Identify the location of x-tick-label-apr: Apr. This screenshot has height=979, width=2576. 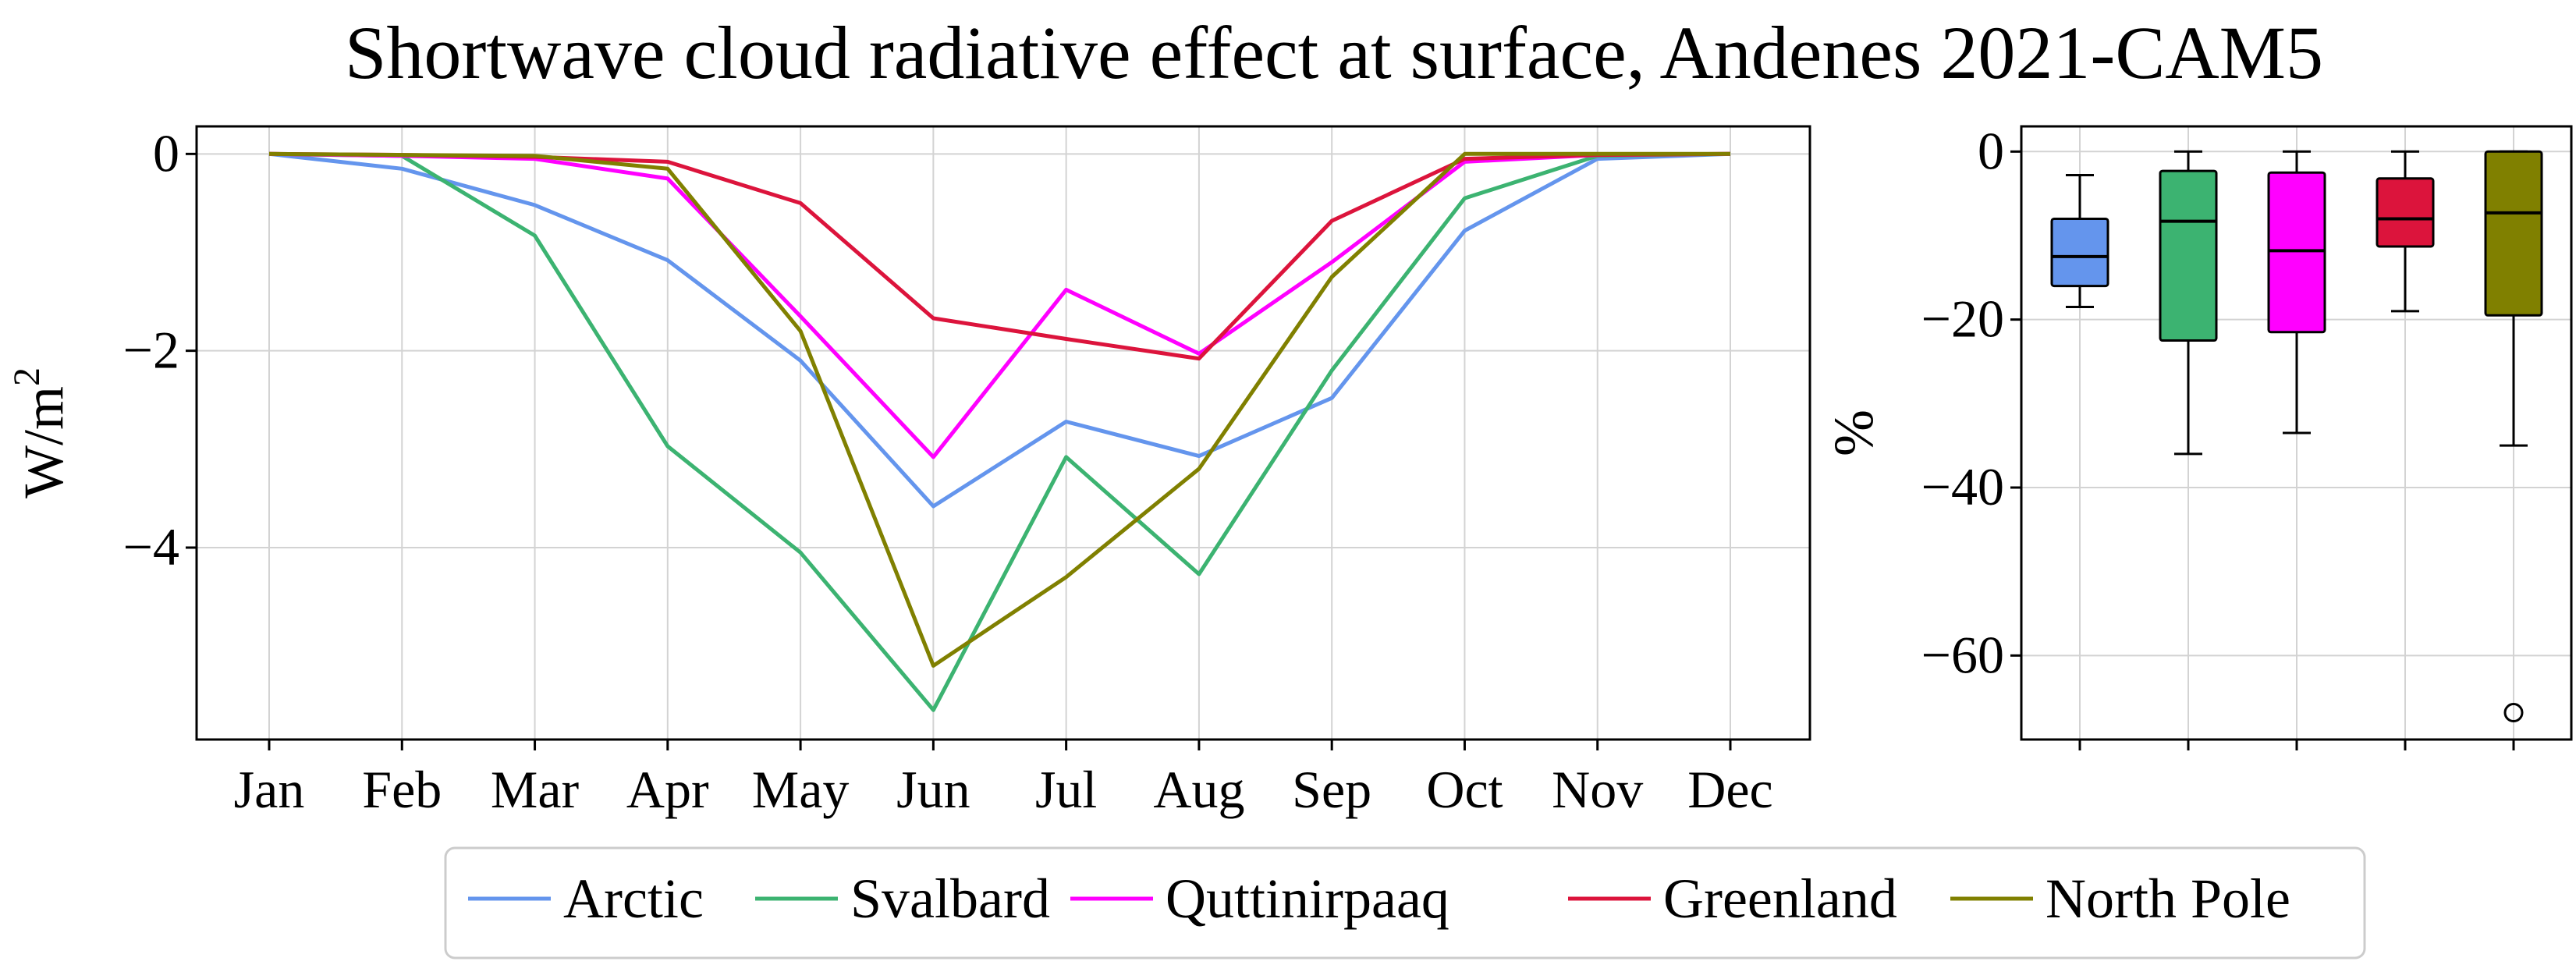
(667, 789).